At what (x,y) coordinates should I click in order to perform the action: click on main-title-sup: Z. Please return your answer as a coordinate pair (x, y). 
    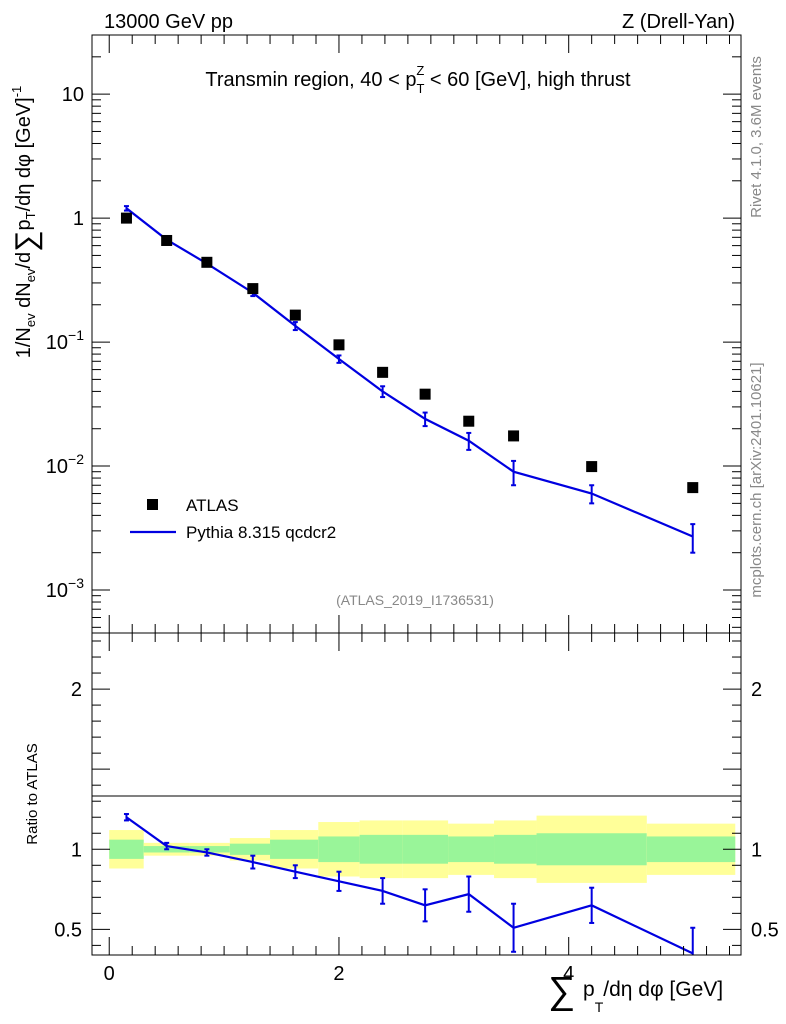
    Looking at the image, I should click on (420, 70).